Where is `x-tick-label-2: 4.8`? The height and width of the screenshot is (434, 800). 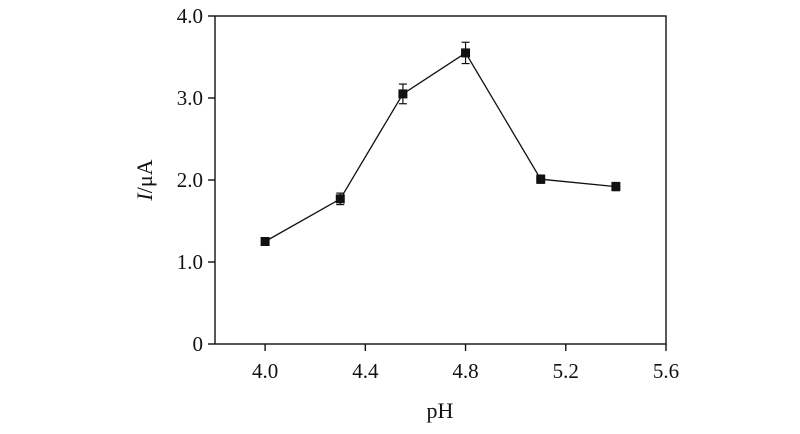
x-tick-label-2: 4.8 is located at coordinates (465, 371).